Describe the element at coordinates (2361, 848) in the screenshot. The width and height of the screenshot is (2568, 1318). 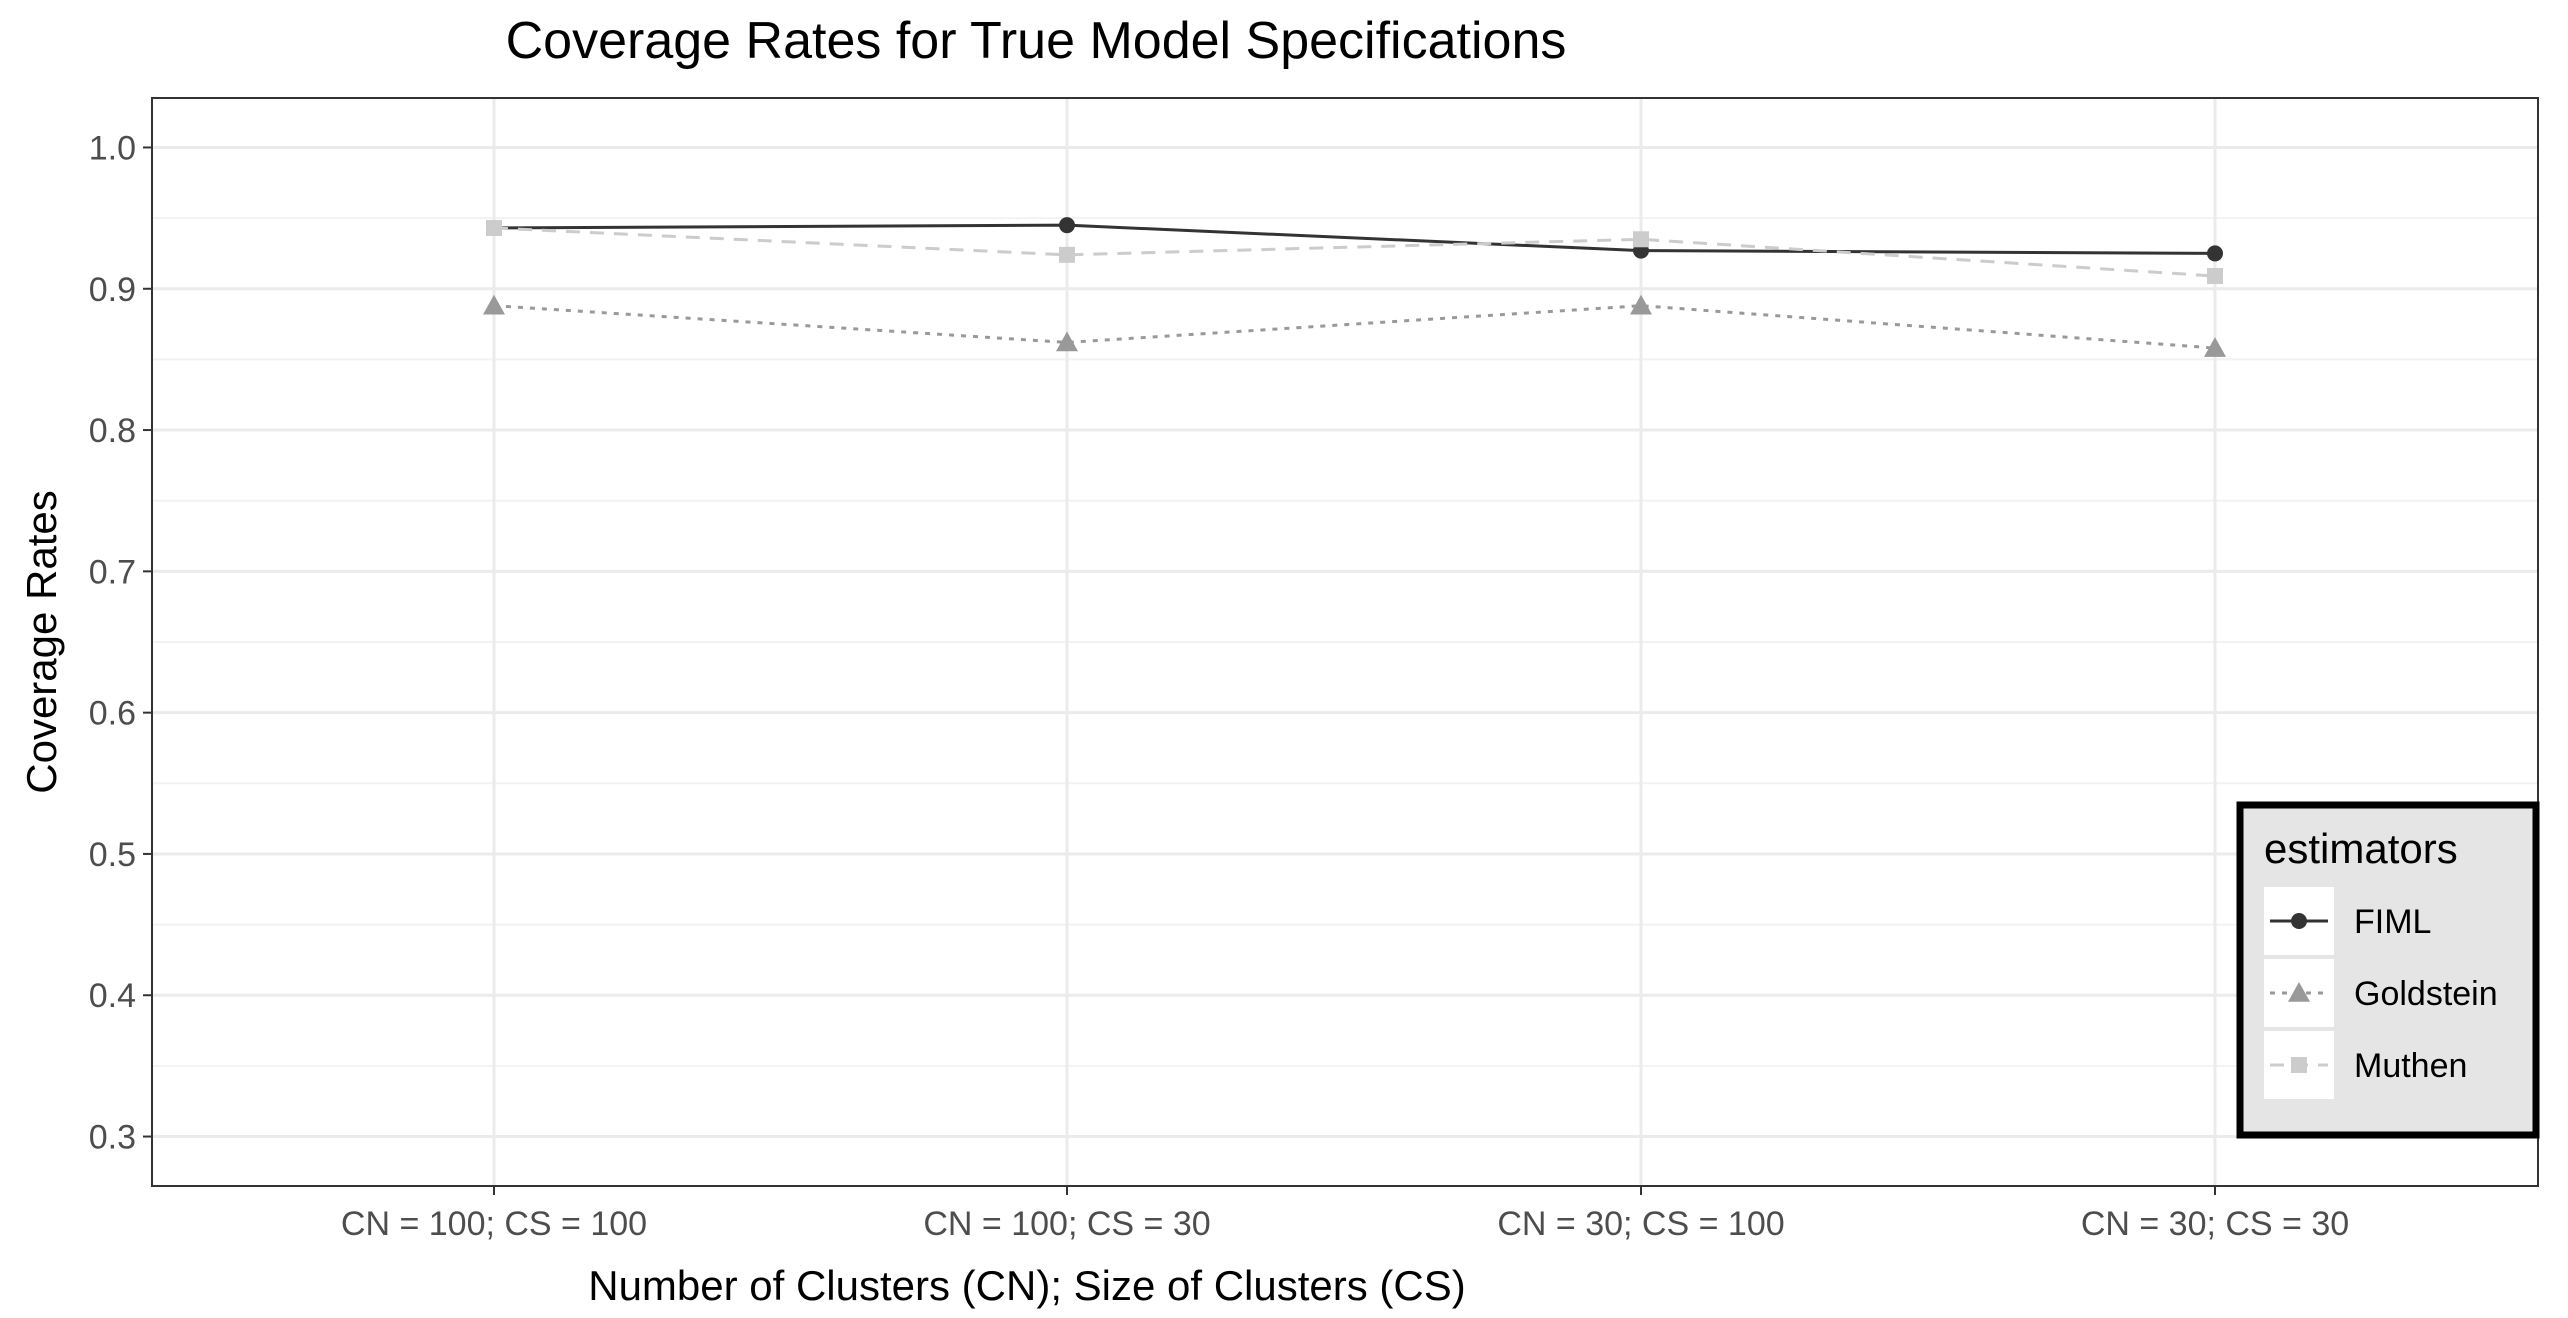
I see `legend-title: estimators` at that location.